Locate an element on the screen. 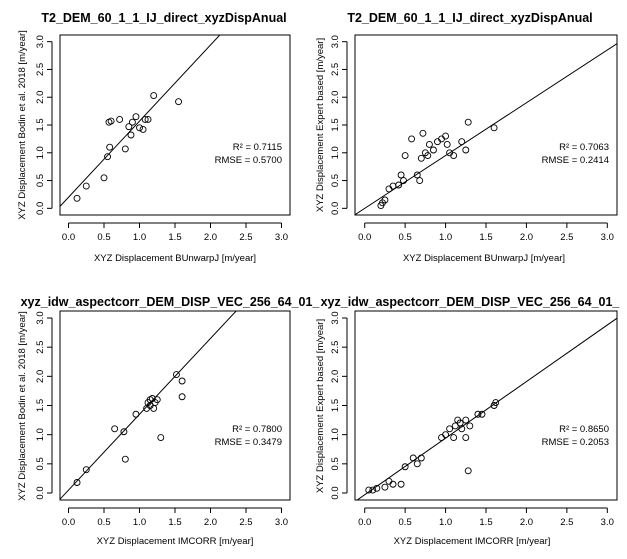 This screenshot has height=559, width=627. rmse-label: RMSE = 0.3479 is located at coordinates (248, 442).